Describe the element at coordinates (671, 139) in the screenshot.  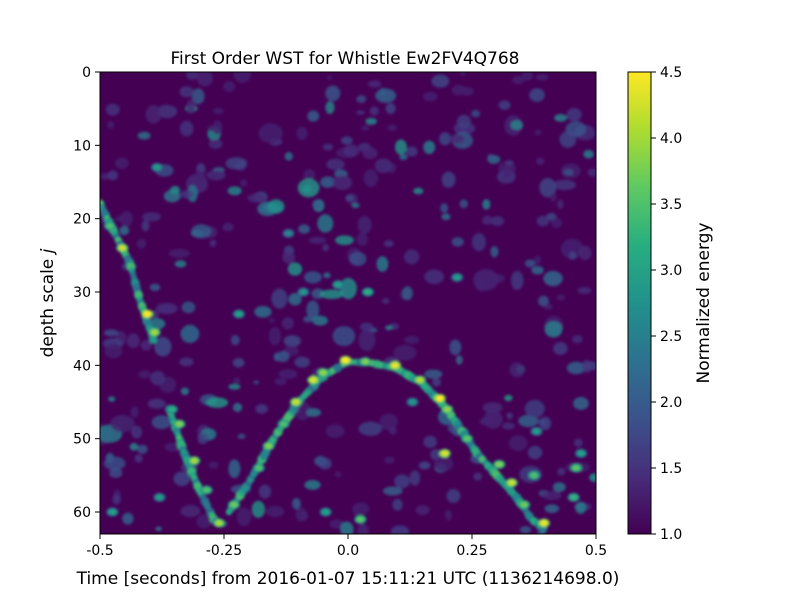
I see `colorbar-tick-label: 4.0` at that location.